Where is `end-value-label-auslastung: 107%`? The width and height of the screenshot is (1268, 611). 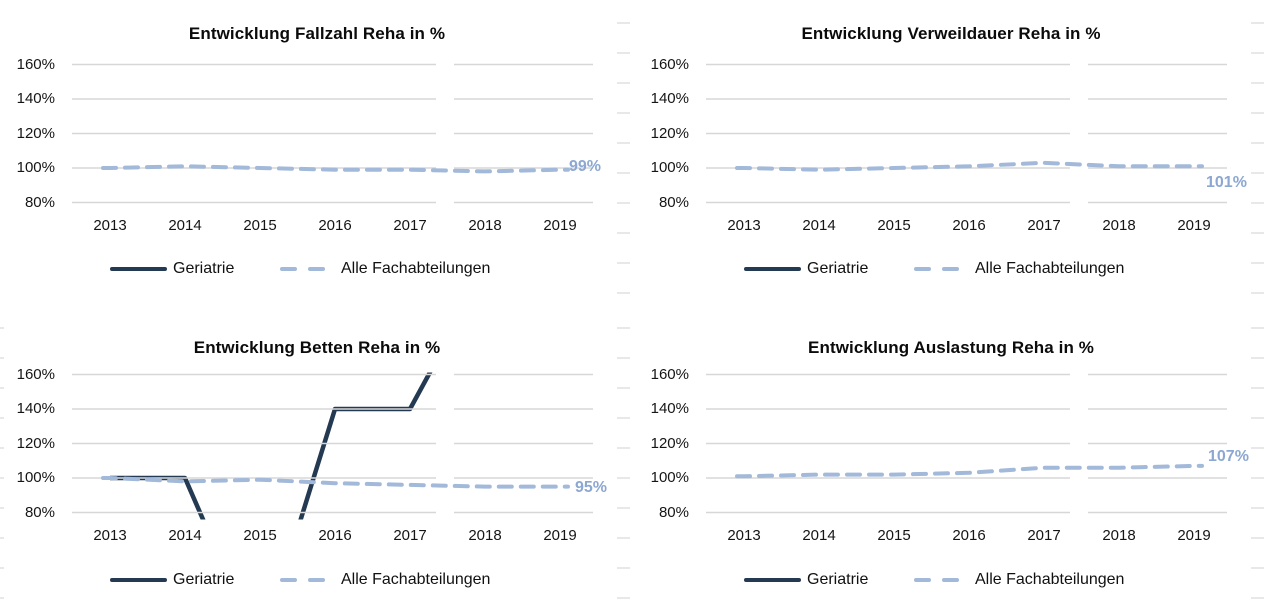 end-value-label-auslastung: 107% is located at coordinates (1228, 456).